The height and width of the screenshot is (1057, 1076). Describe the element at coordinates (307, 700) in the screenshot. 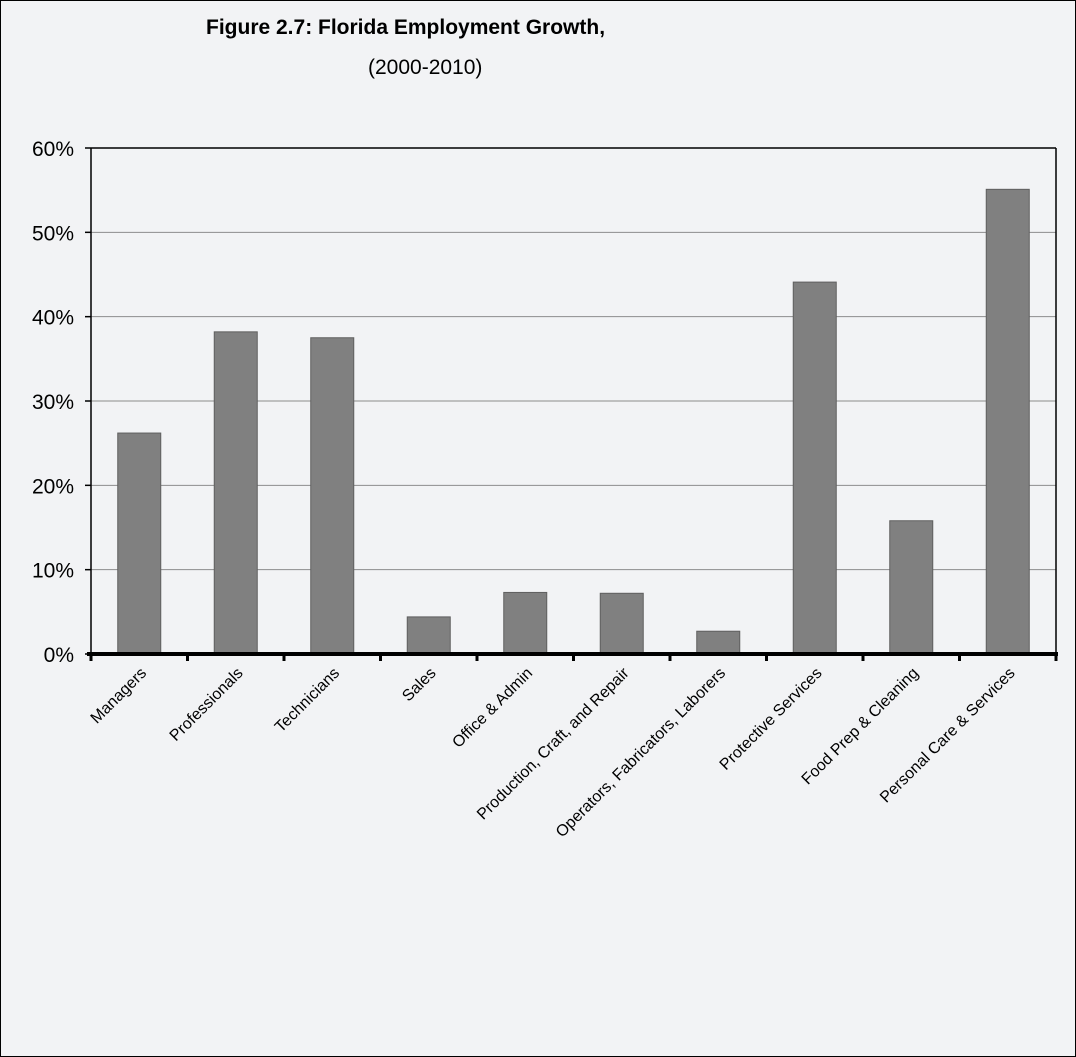

I see `x-tick-label: Technicians` at that location.